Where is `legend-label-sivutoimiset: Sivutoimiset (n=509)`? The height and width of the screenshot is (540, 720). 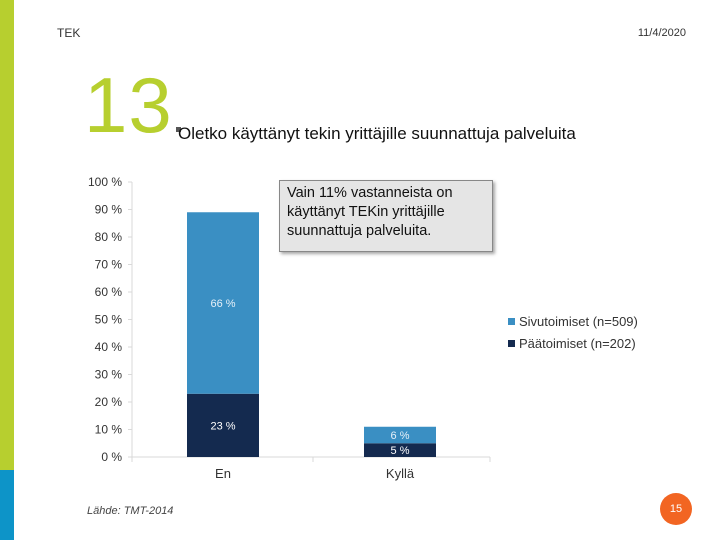
legend-label-sivutoimiset: Sivutoimiset (n=509) is located at coordinates (578, 321).